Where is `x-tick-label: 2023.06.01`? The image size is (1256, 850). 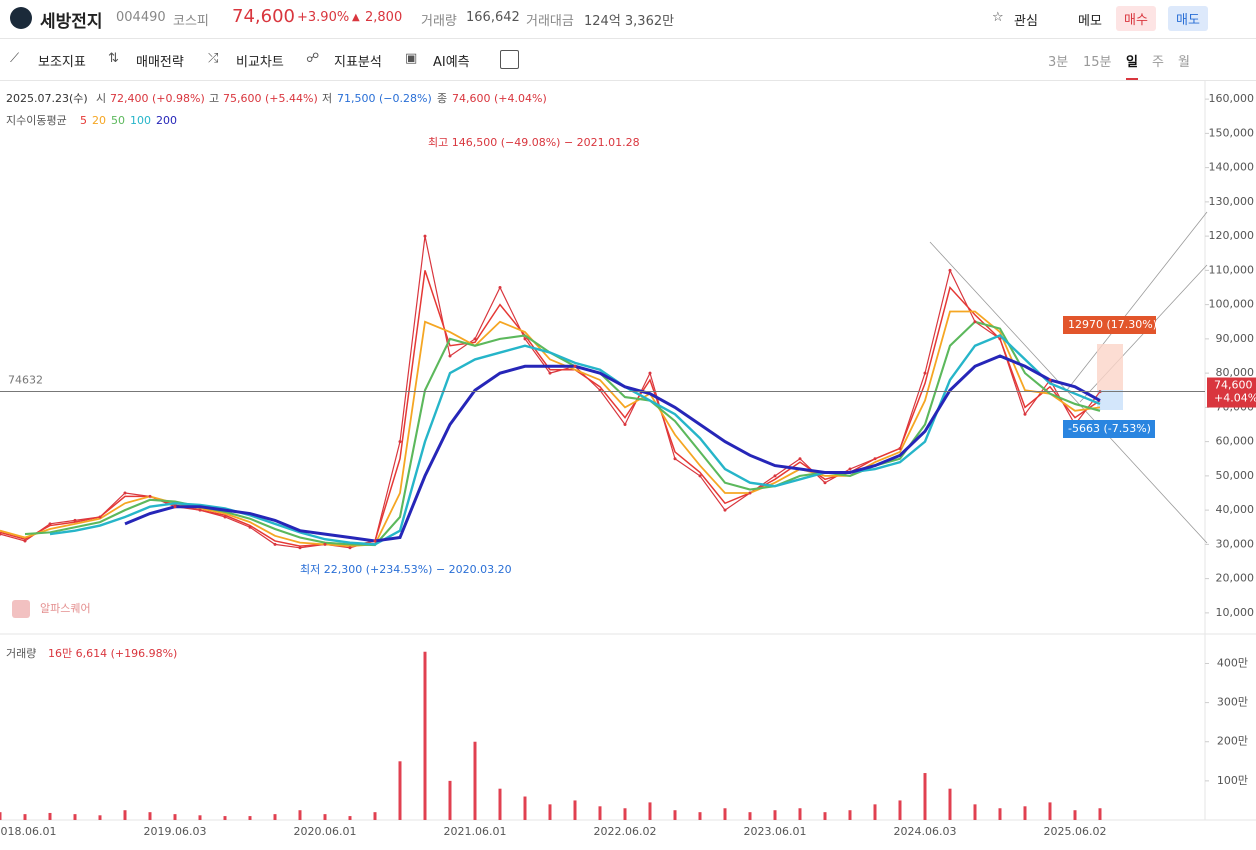
x-tick-label: 2023.06.01 is located at coordinates (775, 831).